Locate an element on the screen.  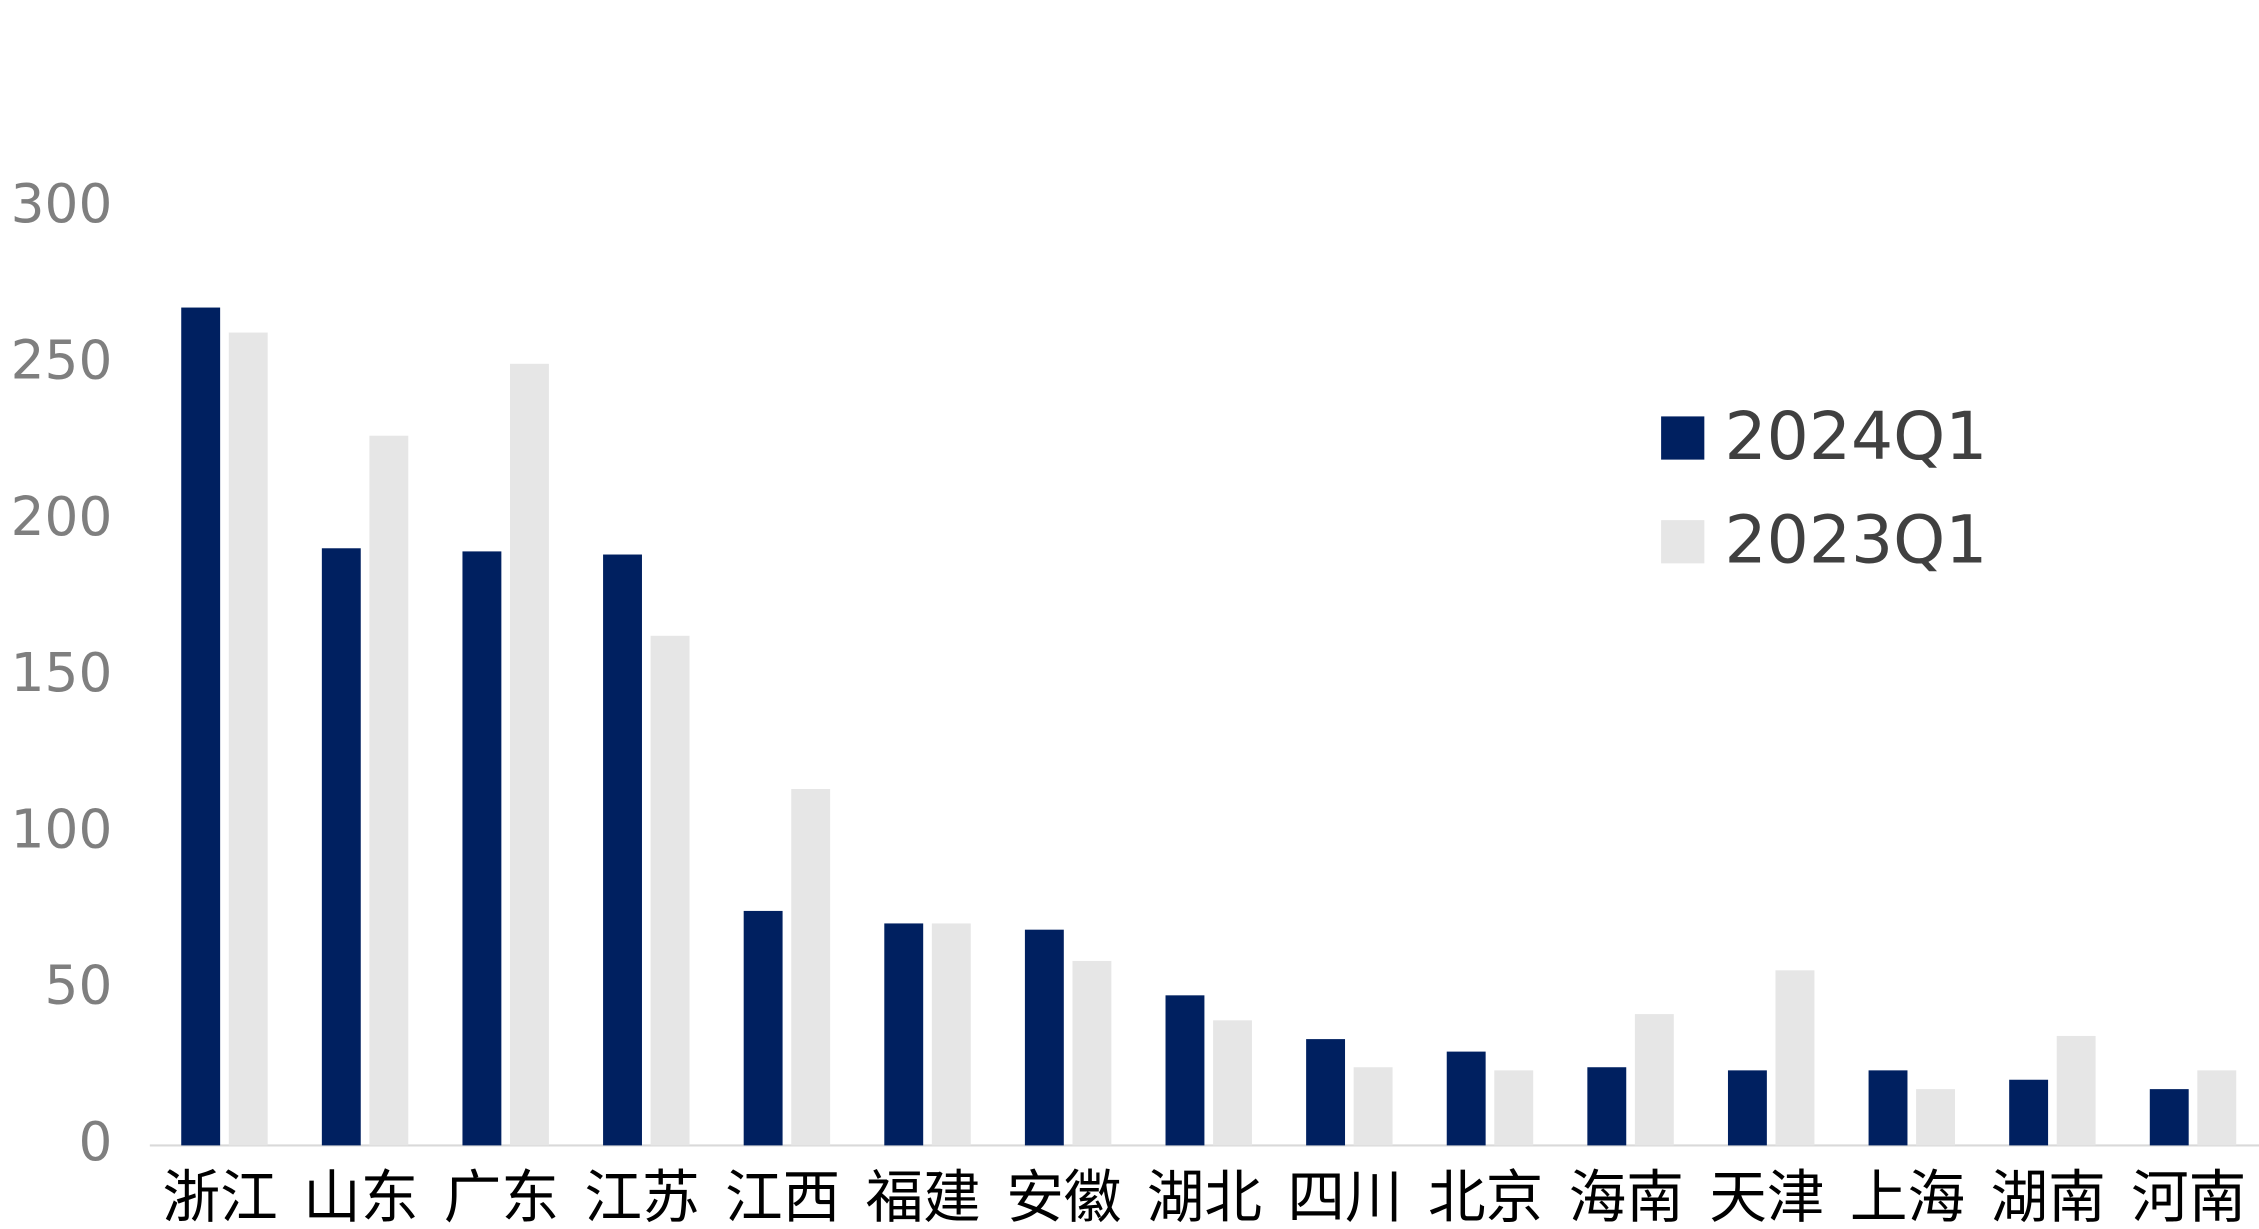
x-tick-label: 上海 is located at coordinates (1907, 1196).